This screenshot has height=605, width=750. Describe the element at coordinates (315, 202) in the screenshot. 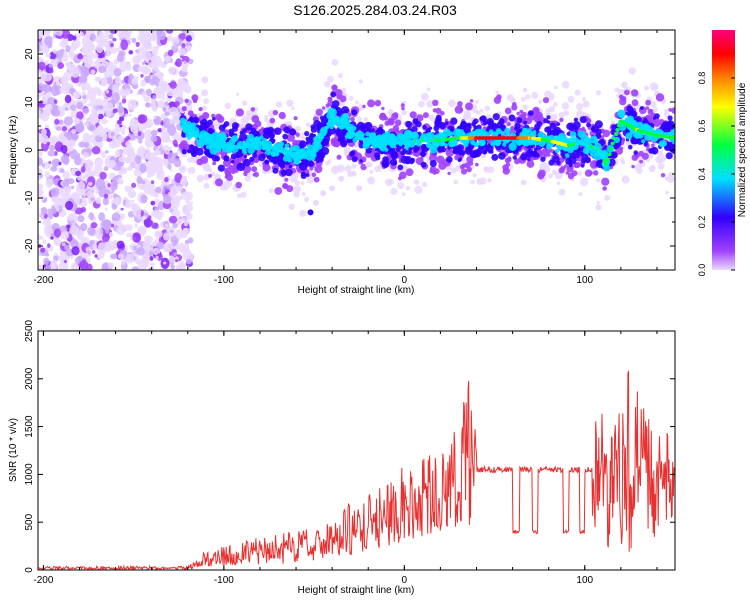

I see `isolated-blob` at that location.